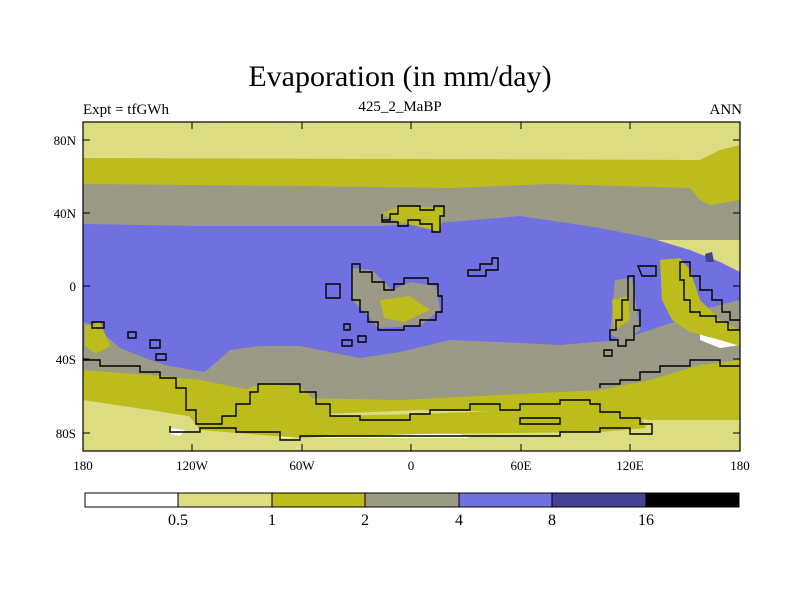  What do you see at coordinates (365, 520) in the screenshot?
I see `colorbar-label-2: 2` at bounding box center [365, 520].